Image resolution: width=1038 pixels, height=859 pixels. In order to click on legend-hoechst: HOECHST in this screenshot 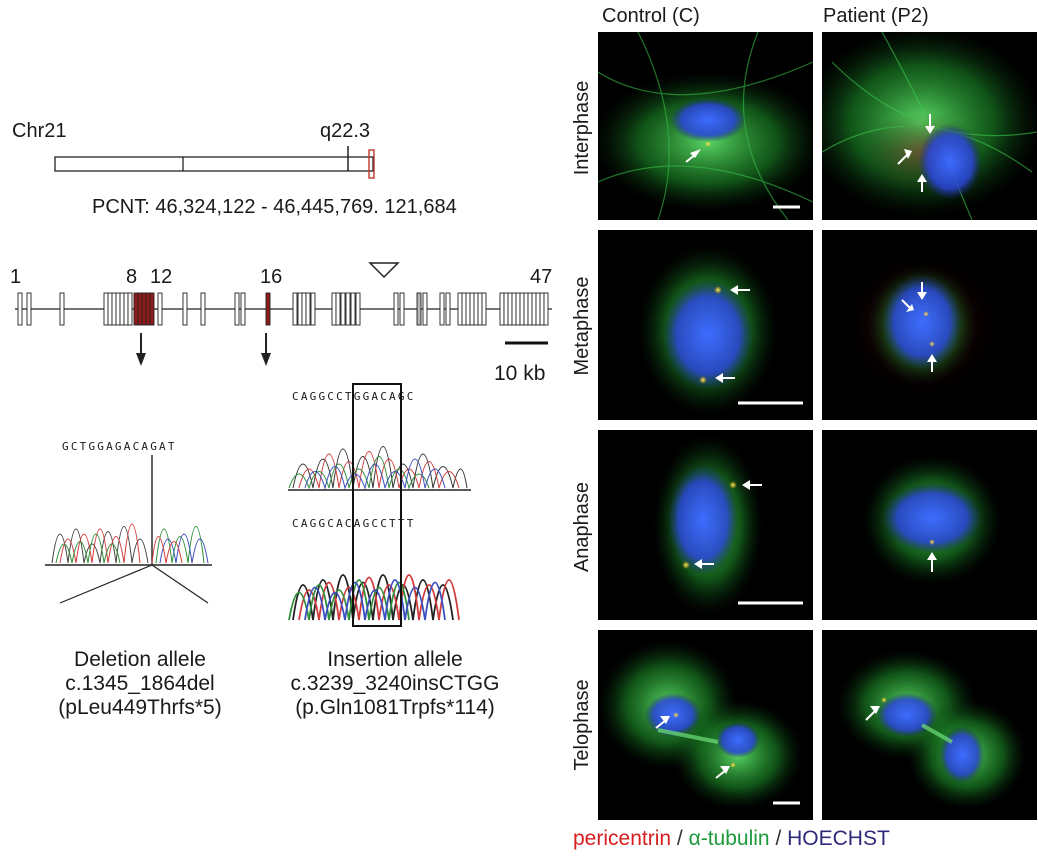, I will do `click(838, 838)`.